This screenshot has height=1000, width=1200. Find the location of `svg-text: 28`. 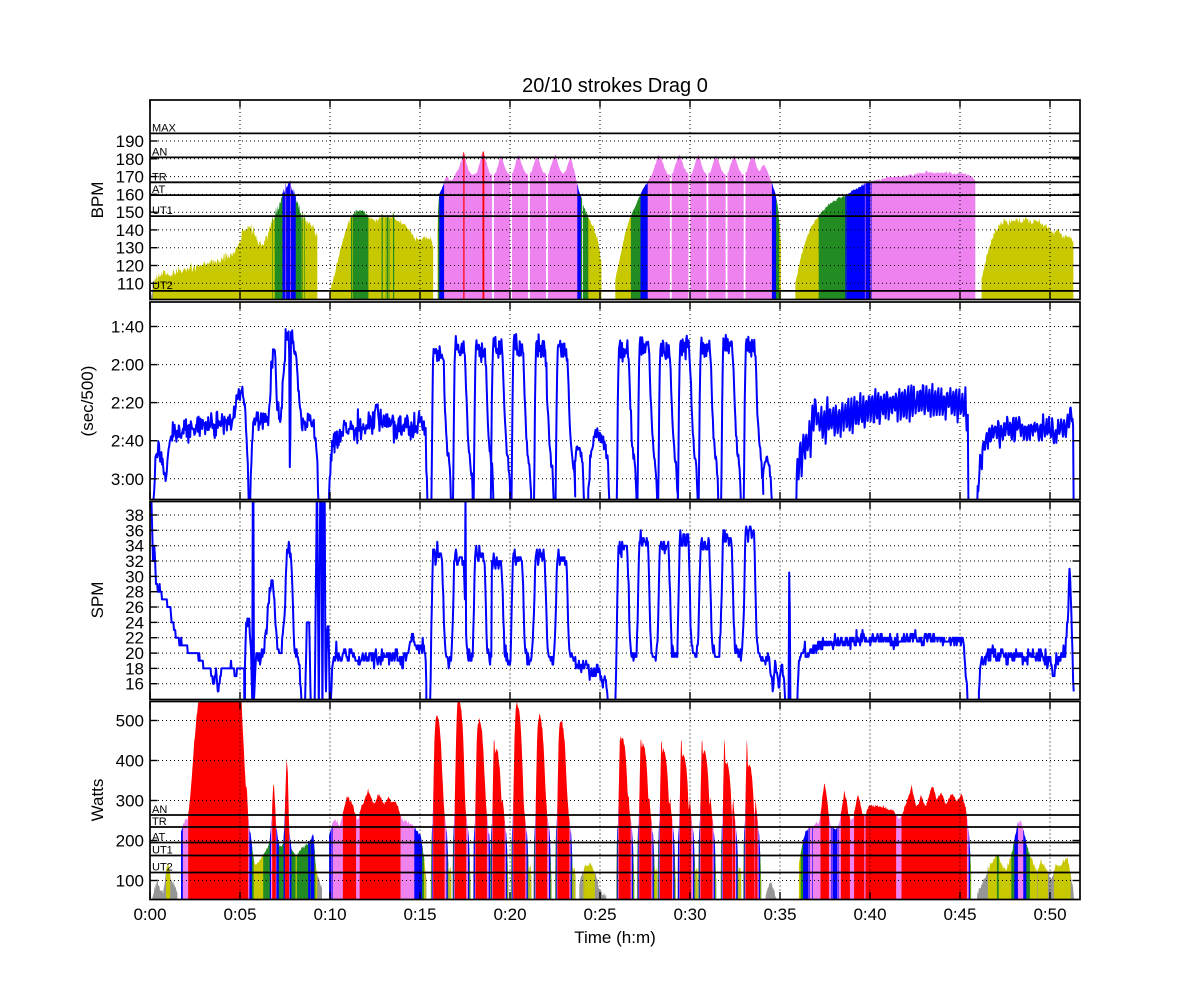

svg-text: 28 is located at coordinates (134, 592).